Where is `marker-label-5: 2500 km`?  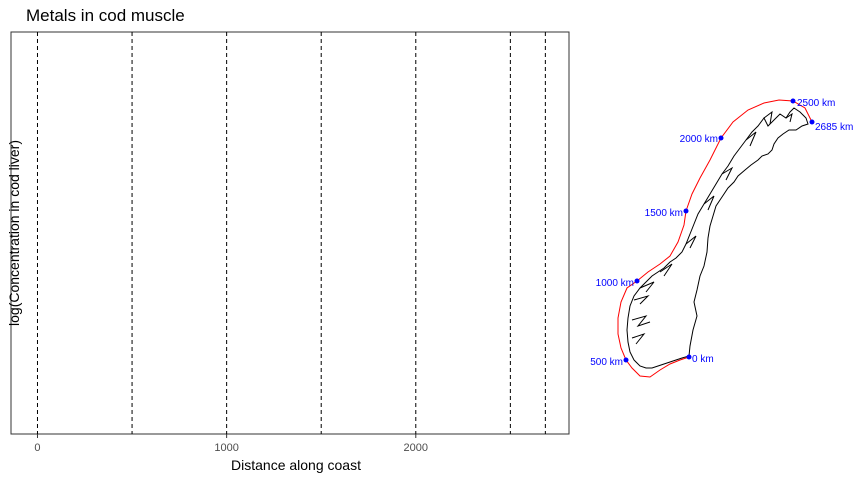
marker-label-5: 2500 km is located at coordinates (816, 103).